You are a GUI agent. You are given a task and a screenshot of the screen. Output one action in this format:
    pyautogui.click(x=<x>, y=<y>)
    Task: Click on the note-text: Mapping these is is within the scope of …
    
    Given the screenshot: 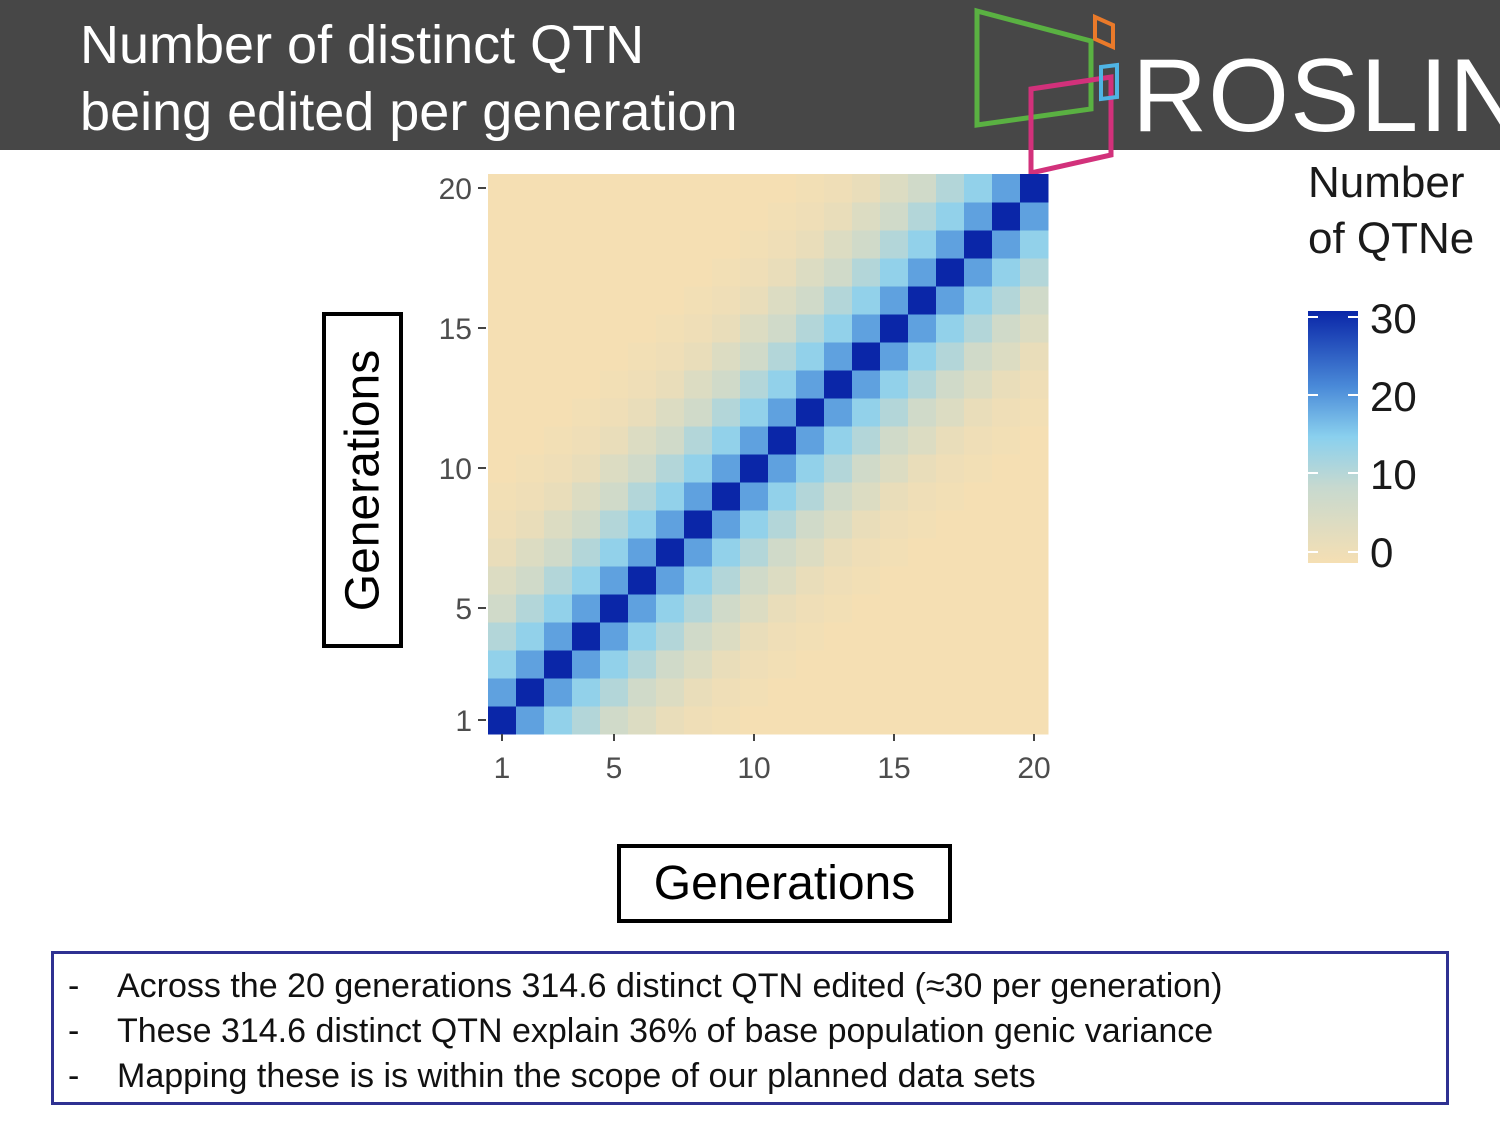 What is the action you would take?
    pyautogui.click(x=576, y=1076)
    